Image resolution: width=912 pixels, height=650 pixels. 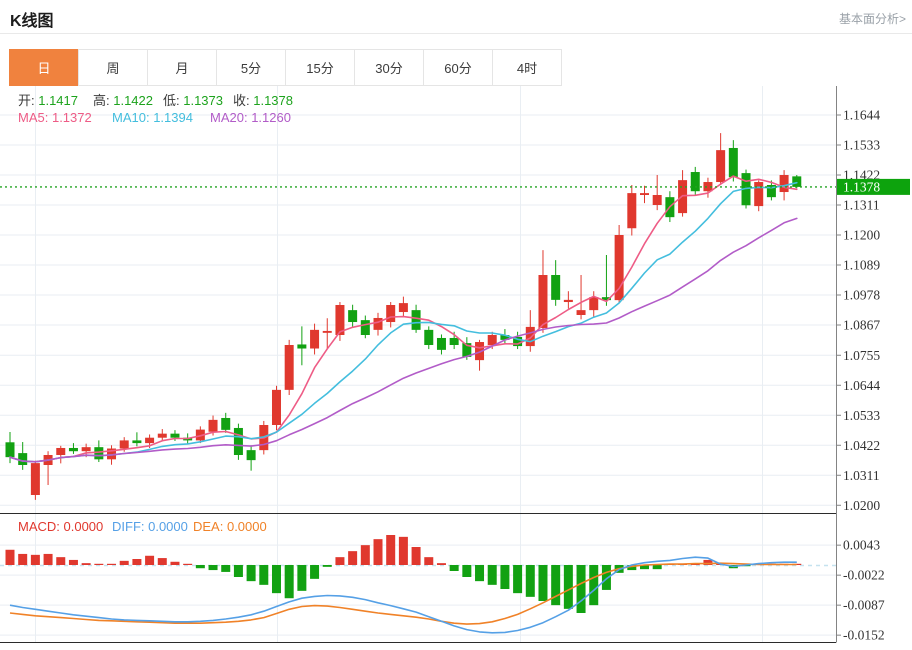 I want to click on ohlc-close: 收: 1.1378, so click(x=263, y=100).